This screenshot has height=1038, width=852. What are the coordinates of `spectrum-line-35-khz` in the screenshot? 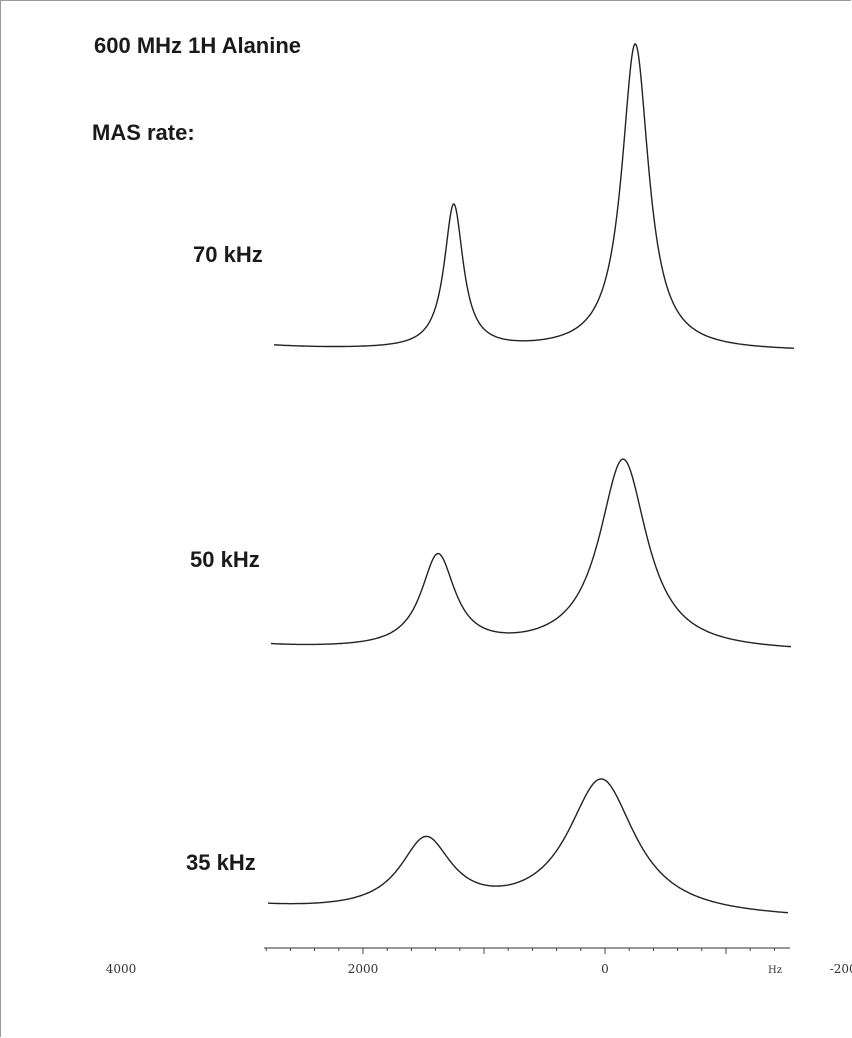 It's located at (528, 846).